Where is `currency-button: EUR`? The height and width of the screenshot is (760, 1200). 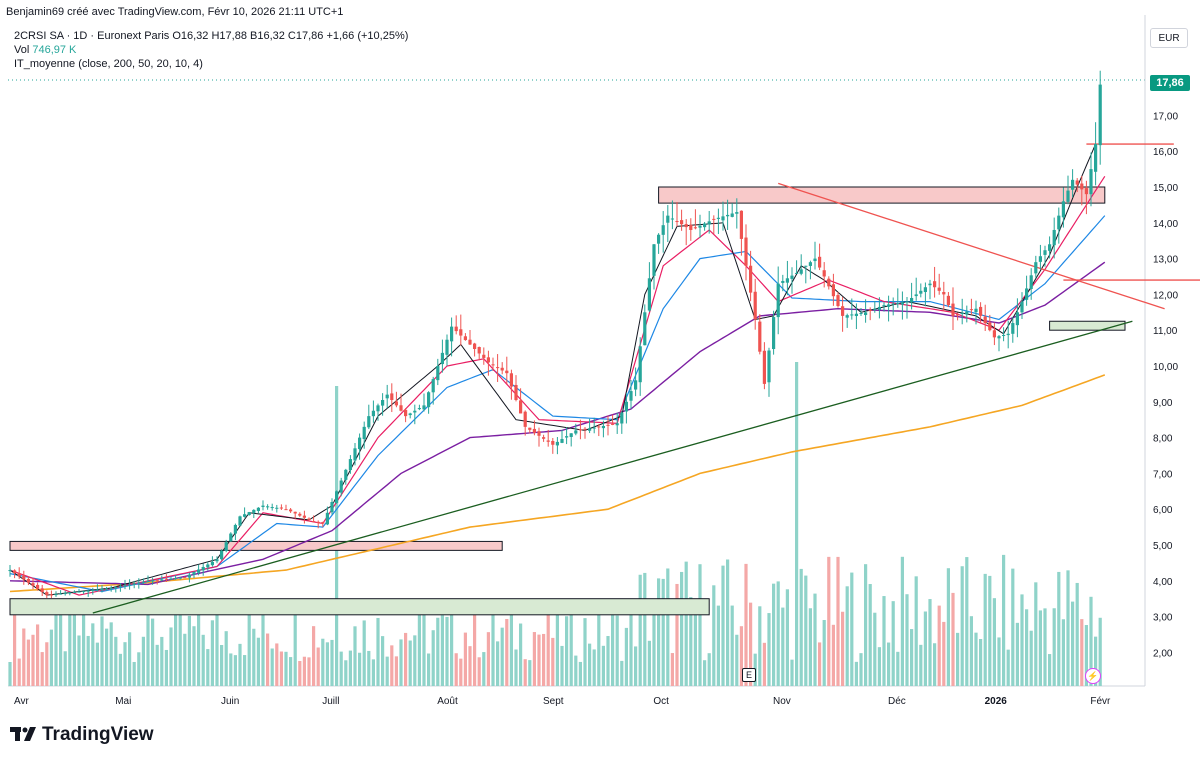
currency-button: EUR is located at coordinates (1169, 38).